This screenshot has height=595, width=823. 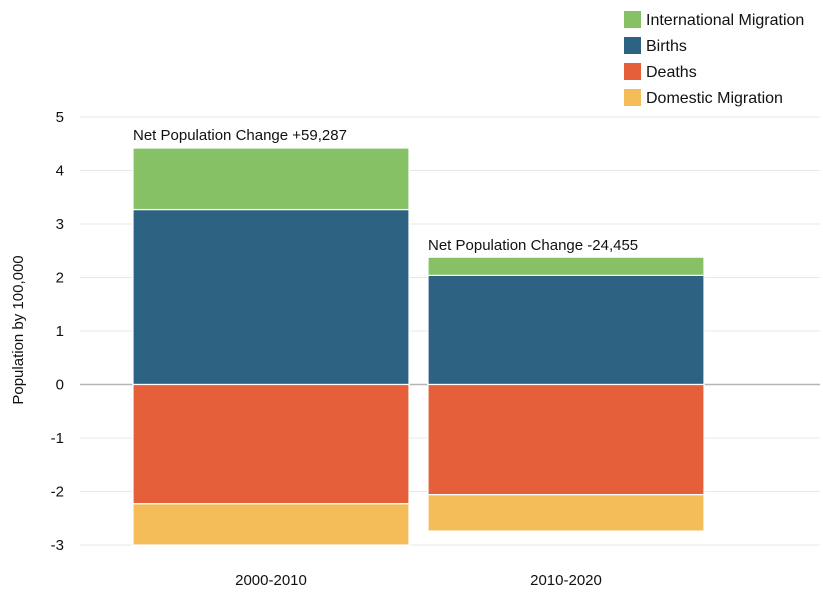 I want to click on y-tick-label: -1, so click(x=57, y=438).